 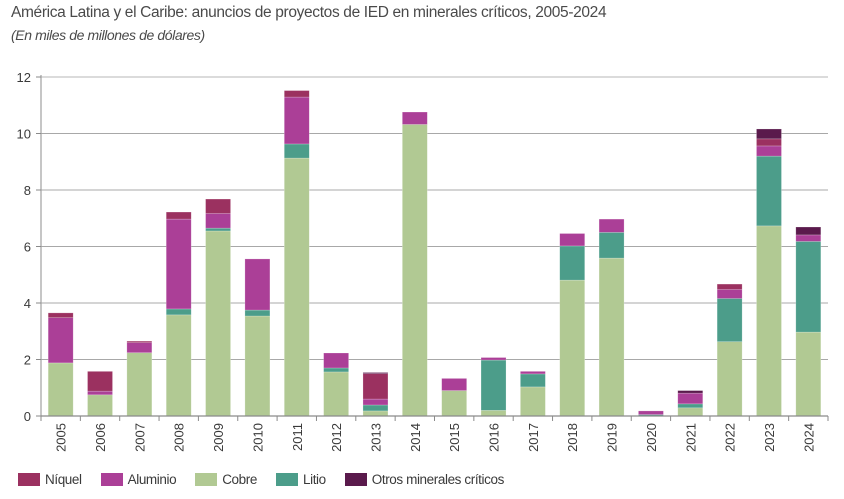 What do you see at coordinates (454, 403) in the screenshot?
I see `bar-segment-2015-cobre` at bounding box center [454, 403].